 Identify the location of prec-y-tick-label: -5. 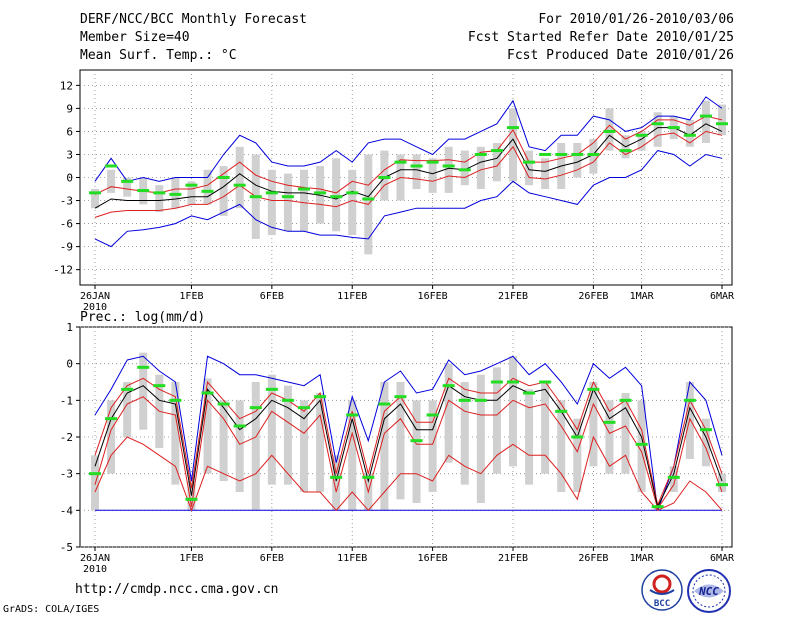
(66, 547).